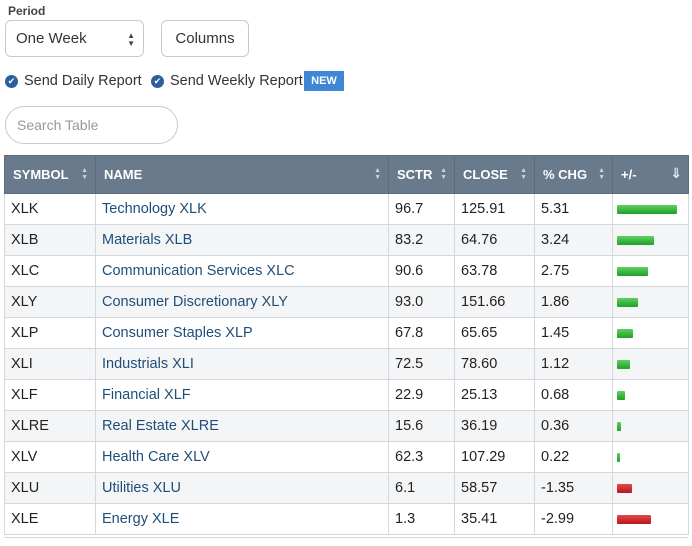 This screenshot has height=546, width=692. I want to click on table-row: XLE Energy XLE 1.3 35.41 -2.99, so click(346, 519).